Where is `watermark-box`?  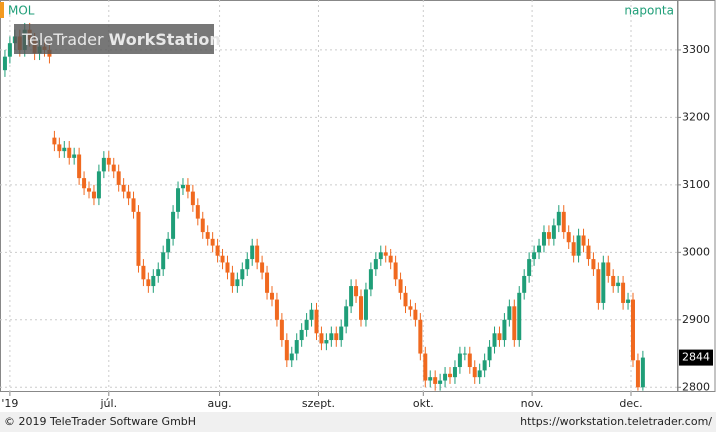
watermark-box is located at coordinates (114, 39).